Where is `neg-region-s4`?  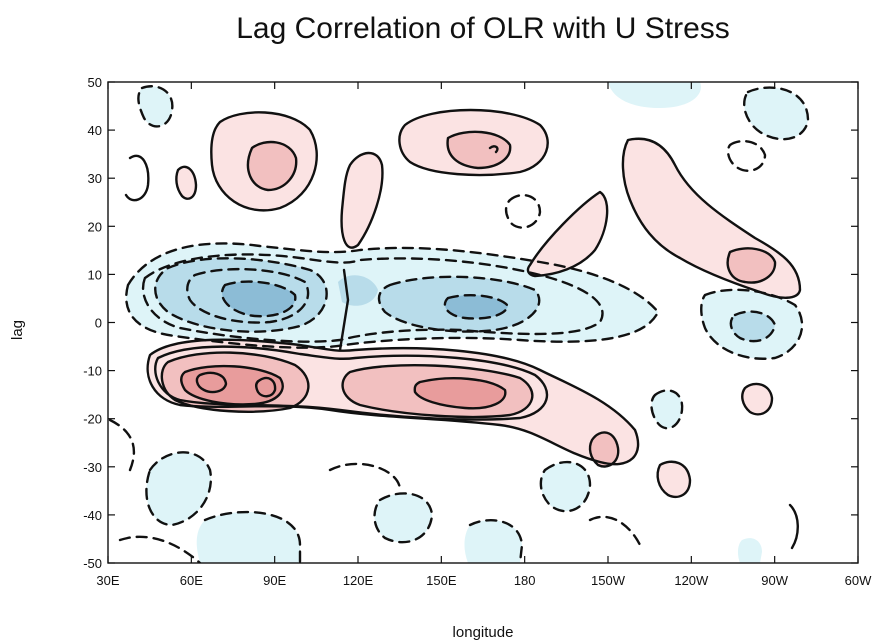
neg-region-s4 is located at coordinates (565, 487).